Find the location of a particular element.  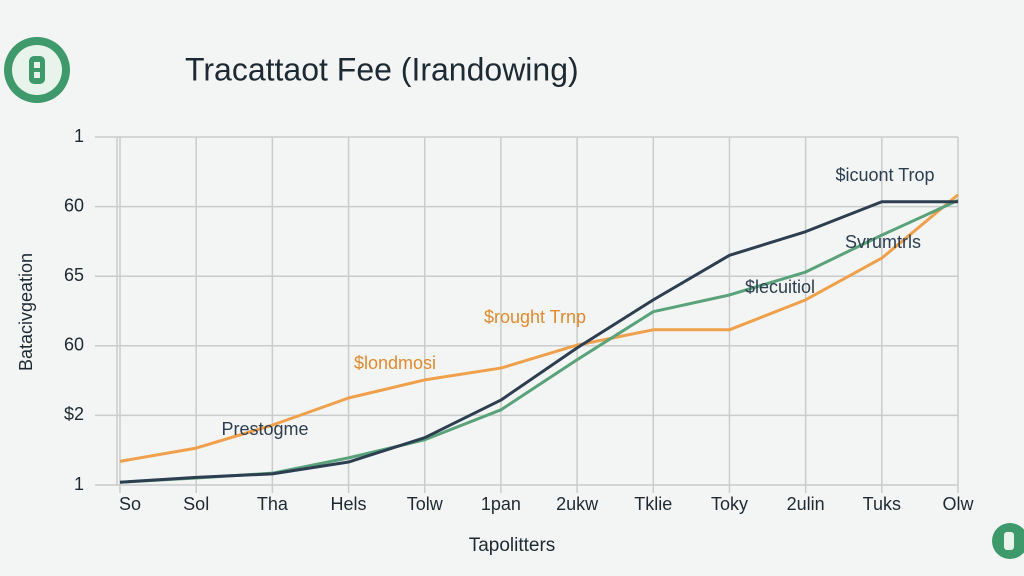

chart-title: Tracattaot Fee (Irandowing) is located at coordinates (382, 69).